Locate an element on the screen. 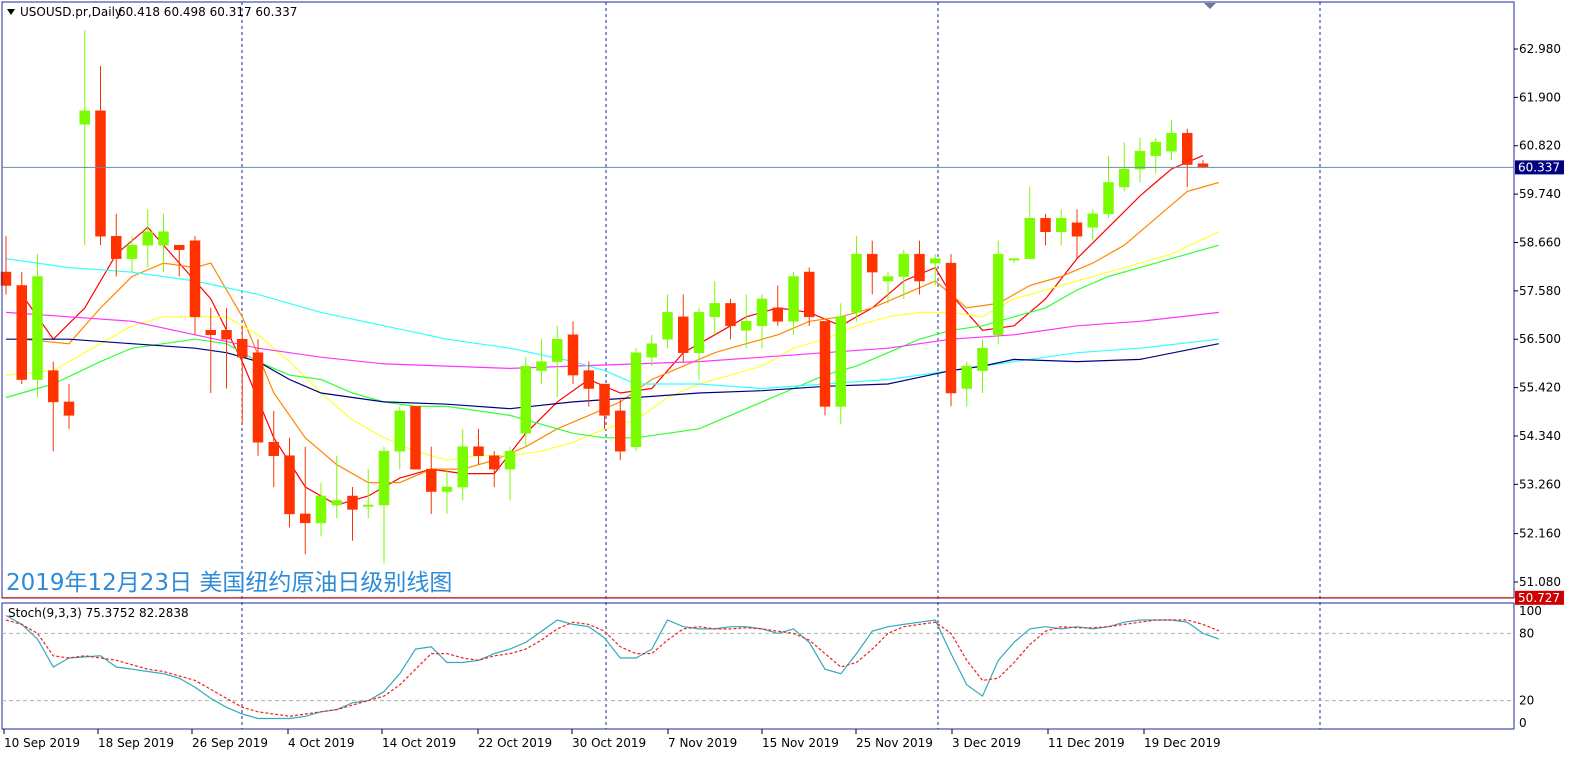 The height and width of the screenshot is (760, 1584). price-tick-label: 61.900 is located at coordinates (1540, 97).